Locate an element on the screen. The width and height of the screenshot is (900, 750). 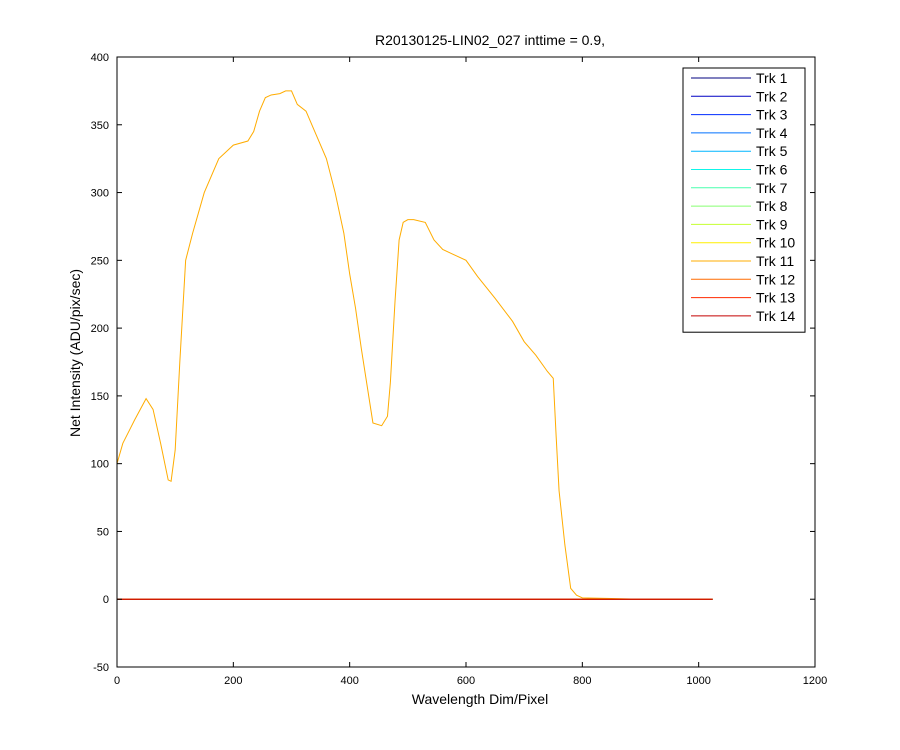
y-tick-label: 0 is located at coordinates (106, 600).